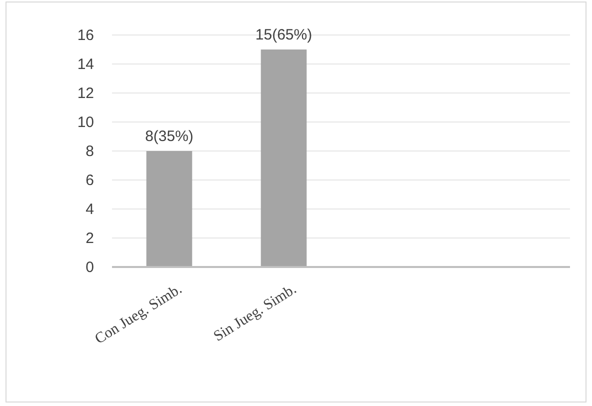  What do you see at coordinates (169, 136) in the screenshot?
I see `data-label: 8(35%)` at bounding box center [169, 136].